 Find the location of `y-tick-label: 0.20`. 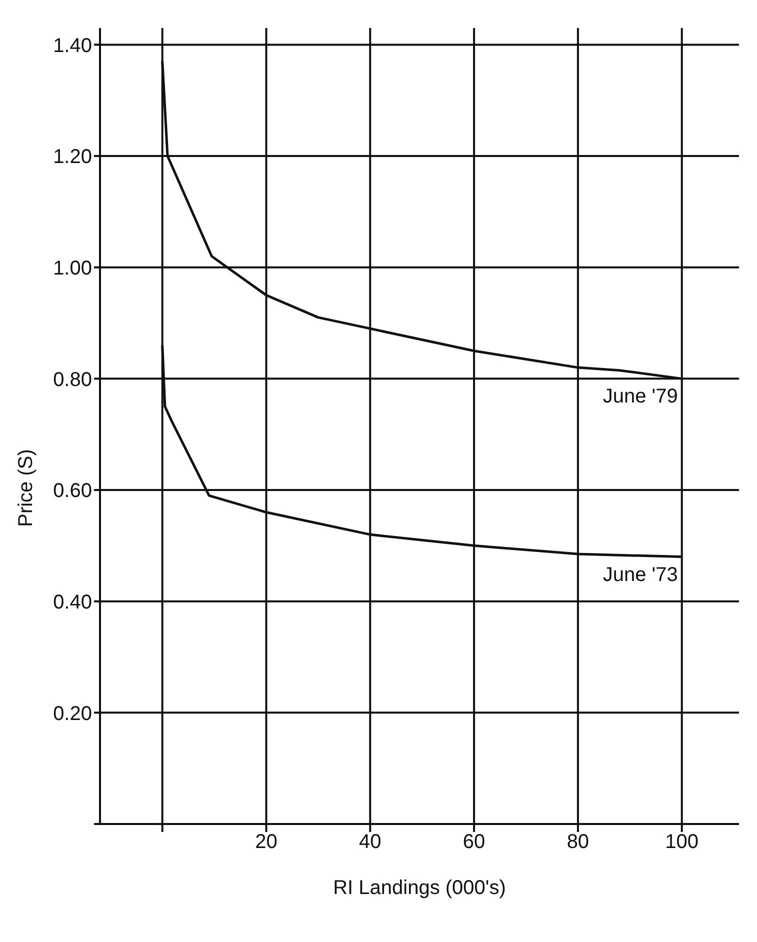

y-tick-label: 0.20 is located at coordinates (72, 713).